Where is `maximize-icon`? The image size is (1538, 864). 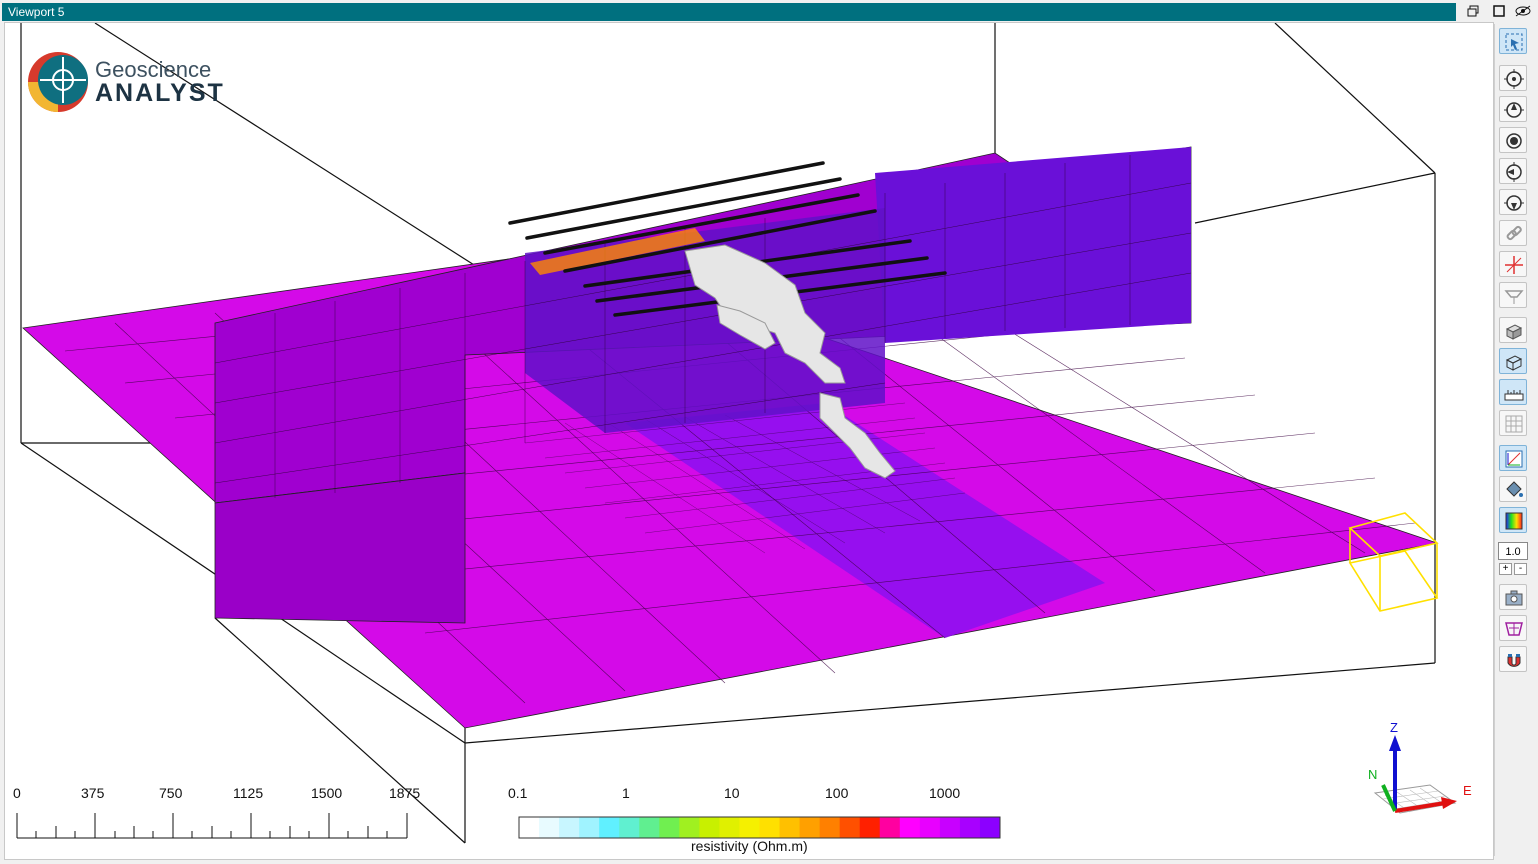 maximize-icon is located at coordinates (1499, 12).